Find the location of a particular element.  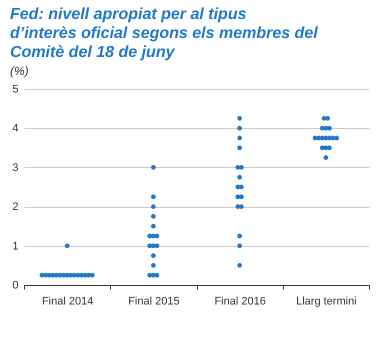

y-tick-label: 0 is located at coordinates (15, 286).